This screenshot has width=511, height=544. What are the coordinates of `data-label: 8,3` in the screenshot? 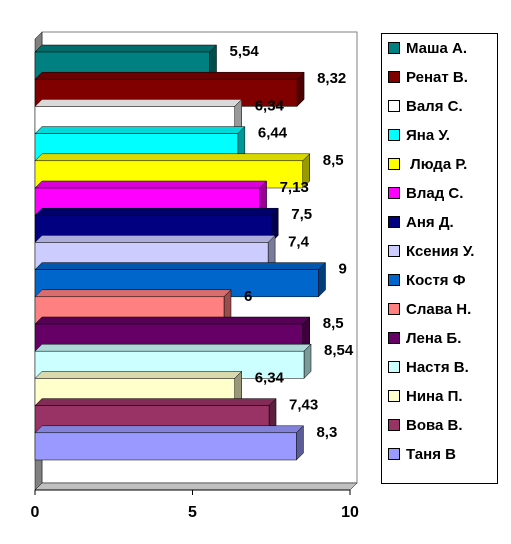 It's located at (326, 432).